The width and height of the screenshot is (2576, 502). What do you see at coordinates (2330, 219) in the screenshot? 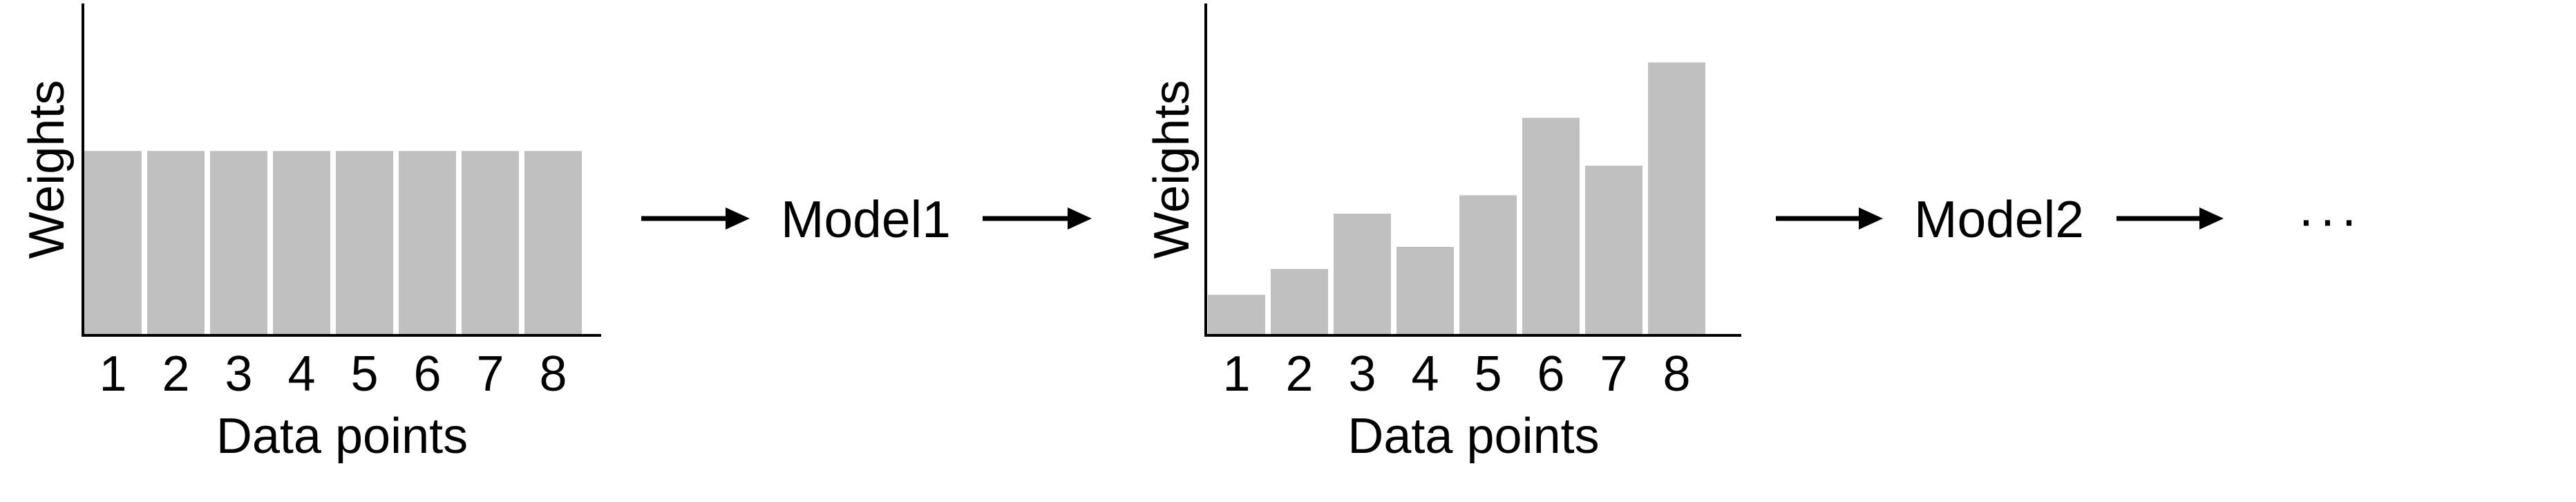
I see `ellipsis: ···` at bounding box center [2330, 219].